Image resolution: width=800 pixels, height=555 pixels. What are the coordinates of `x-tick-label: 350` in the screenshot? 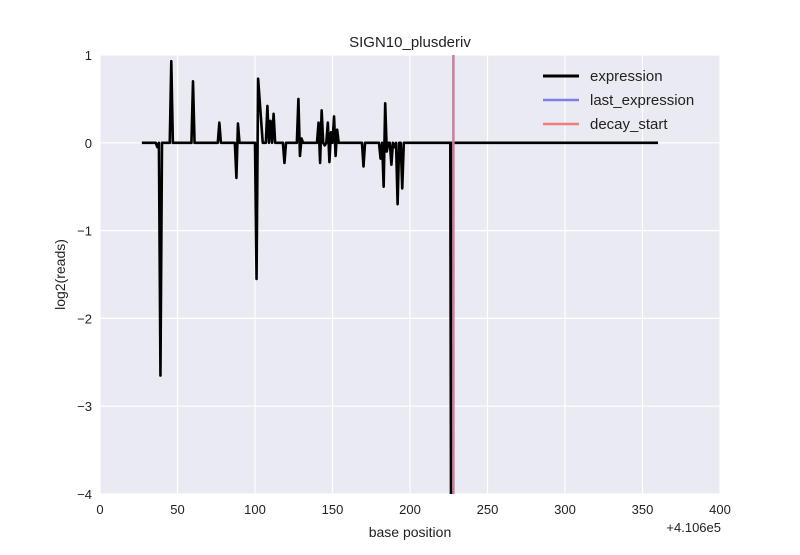 It's located at (643, 509).